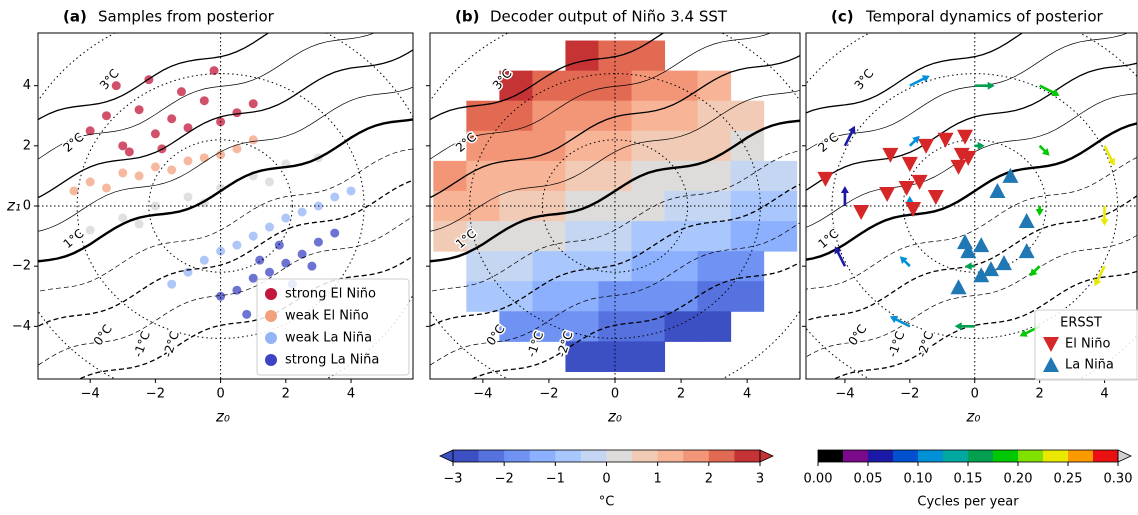  What do you see at coordinates (709, 479) in the screenshot?
I see `colorbar-tick-label: 2` at bounding box center [709, 479].